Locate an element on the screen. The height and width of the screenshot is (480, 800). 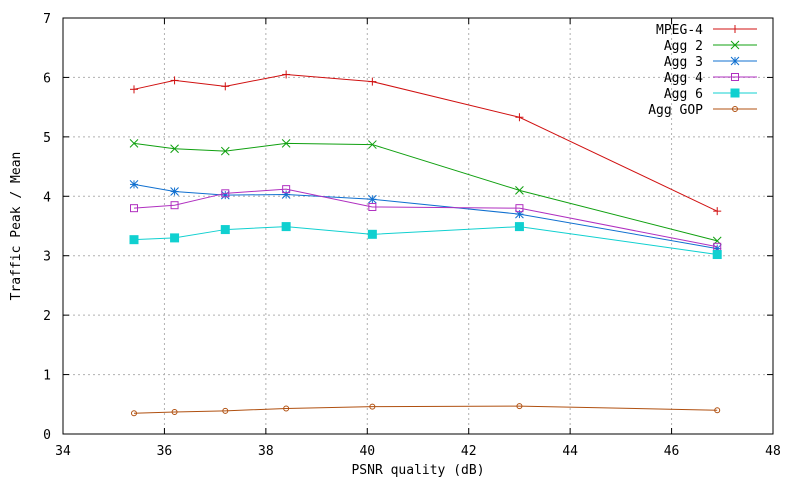
y-tick-label: 2 is located at coordinates (47, 316).